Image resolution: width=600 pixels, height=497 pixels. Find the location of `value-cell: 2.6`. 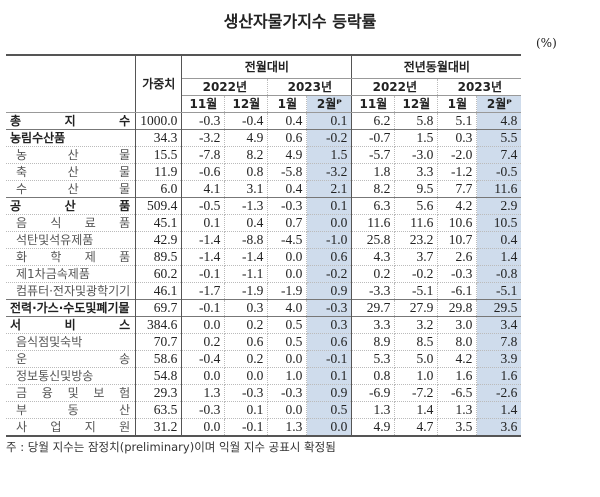

value-cell: 2.6 is located at coordinates (457, 257).